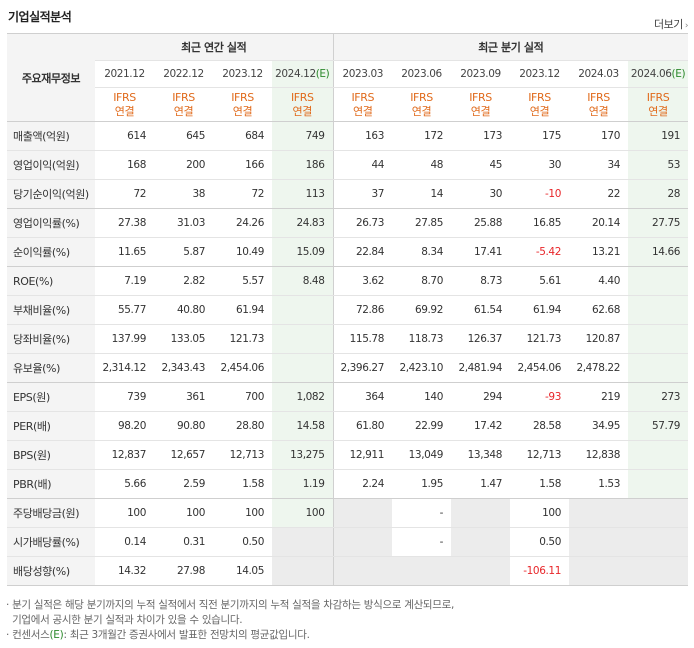  Describe the element at coordinates (539, 194) in the screenshot. I see `table-cell: -10` at that location.